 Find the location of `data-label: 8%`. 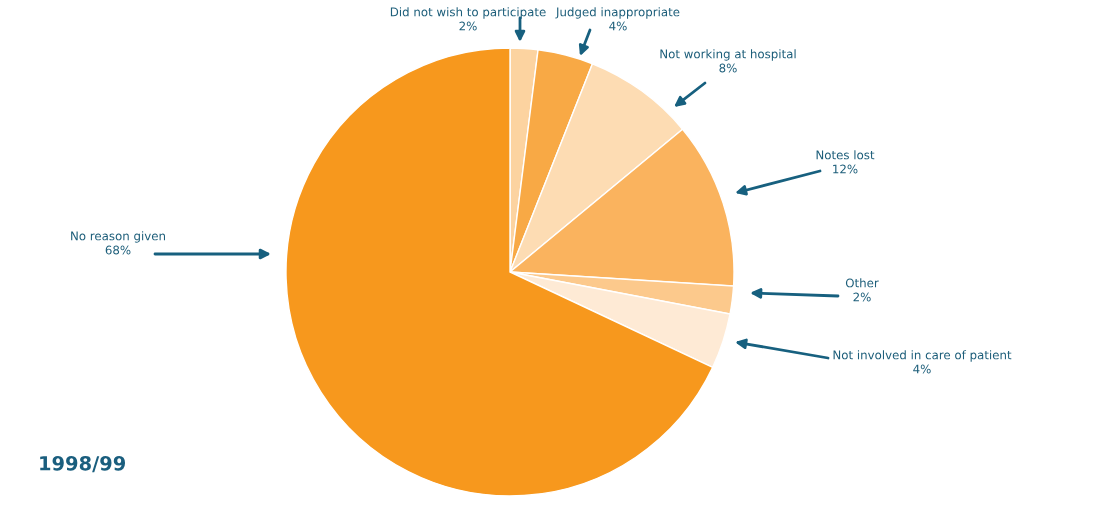

data-label: 8% is located at coordinates (728, 68).